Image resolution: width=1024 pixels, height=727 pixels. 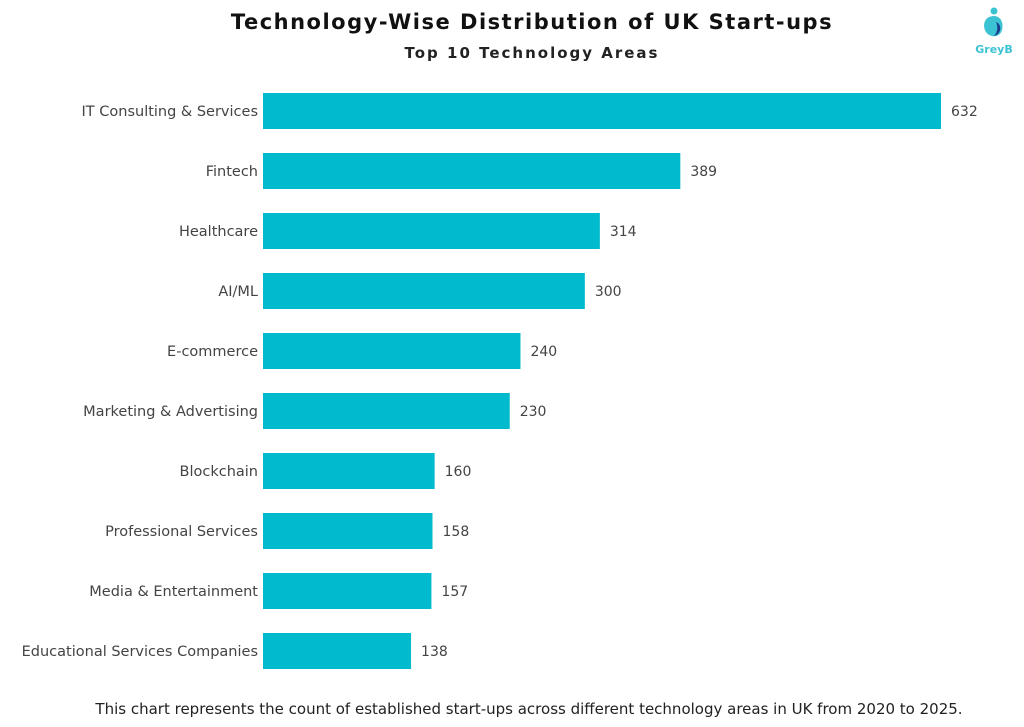 I want to click on data-label: 314, so click(x=623, y=232).